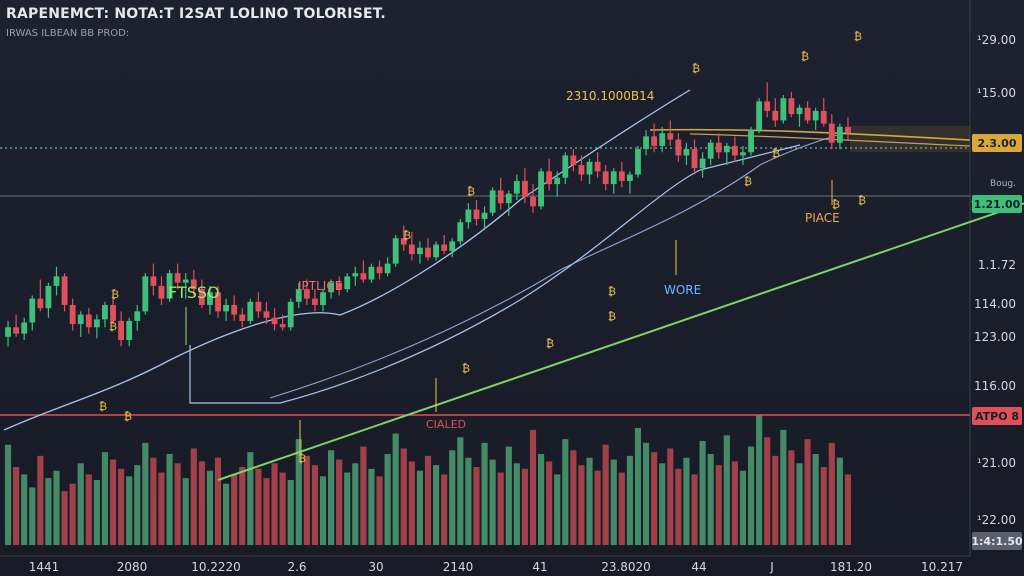  What do you see at coordinates (997, 416) in the screenshot?
I see `price-badge-label: ATPO 8` at bounding box center [997, 416].